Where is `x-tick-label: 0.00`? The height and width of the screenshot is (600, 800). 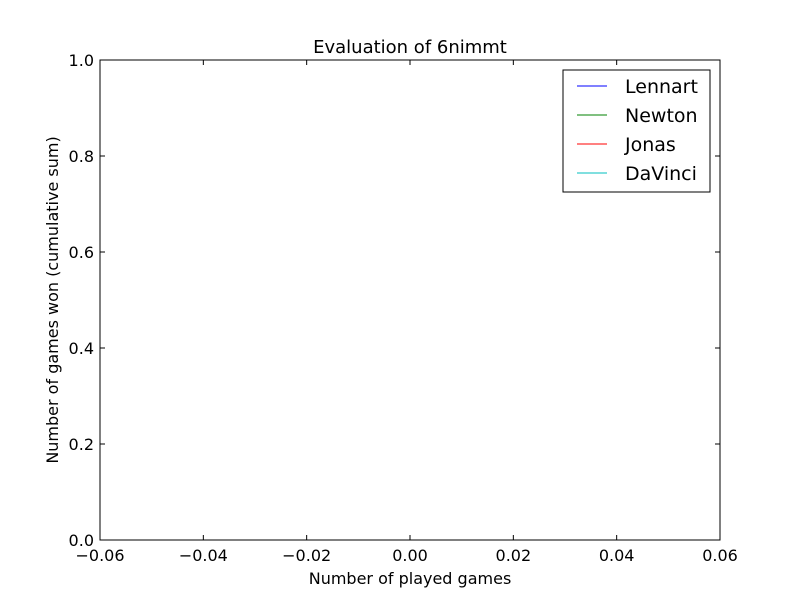 x-tick-label: 0.00 is located at coordinates (410, 555).